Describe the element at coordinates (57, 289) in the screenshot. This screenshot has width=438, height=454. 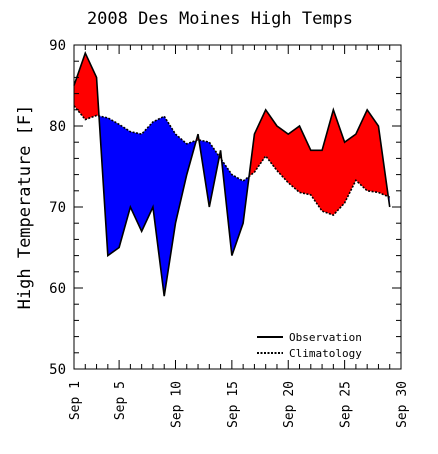
I see `y-tick-label-60: 60` at that location.